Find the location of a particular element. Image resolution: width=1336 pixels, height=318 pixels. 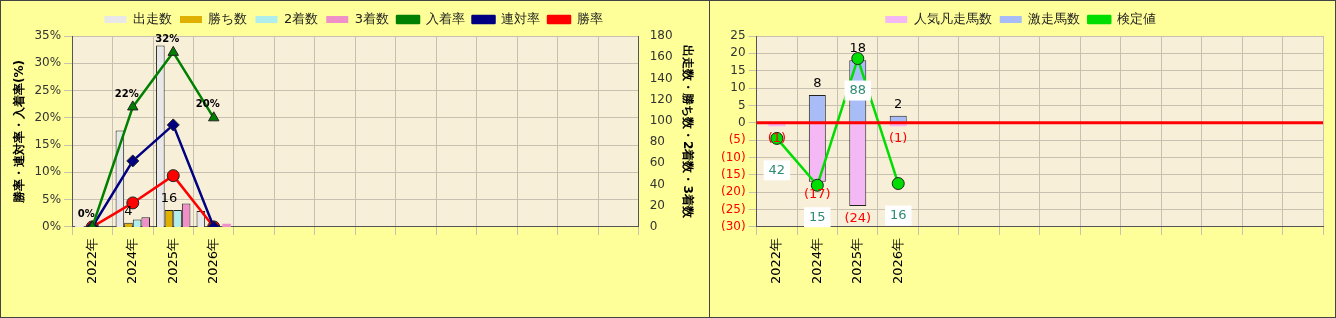

legend-label: 3着数 is located at coordinates (372, 18).